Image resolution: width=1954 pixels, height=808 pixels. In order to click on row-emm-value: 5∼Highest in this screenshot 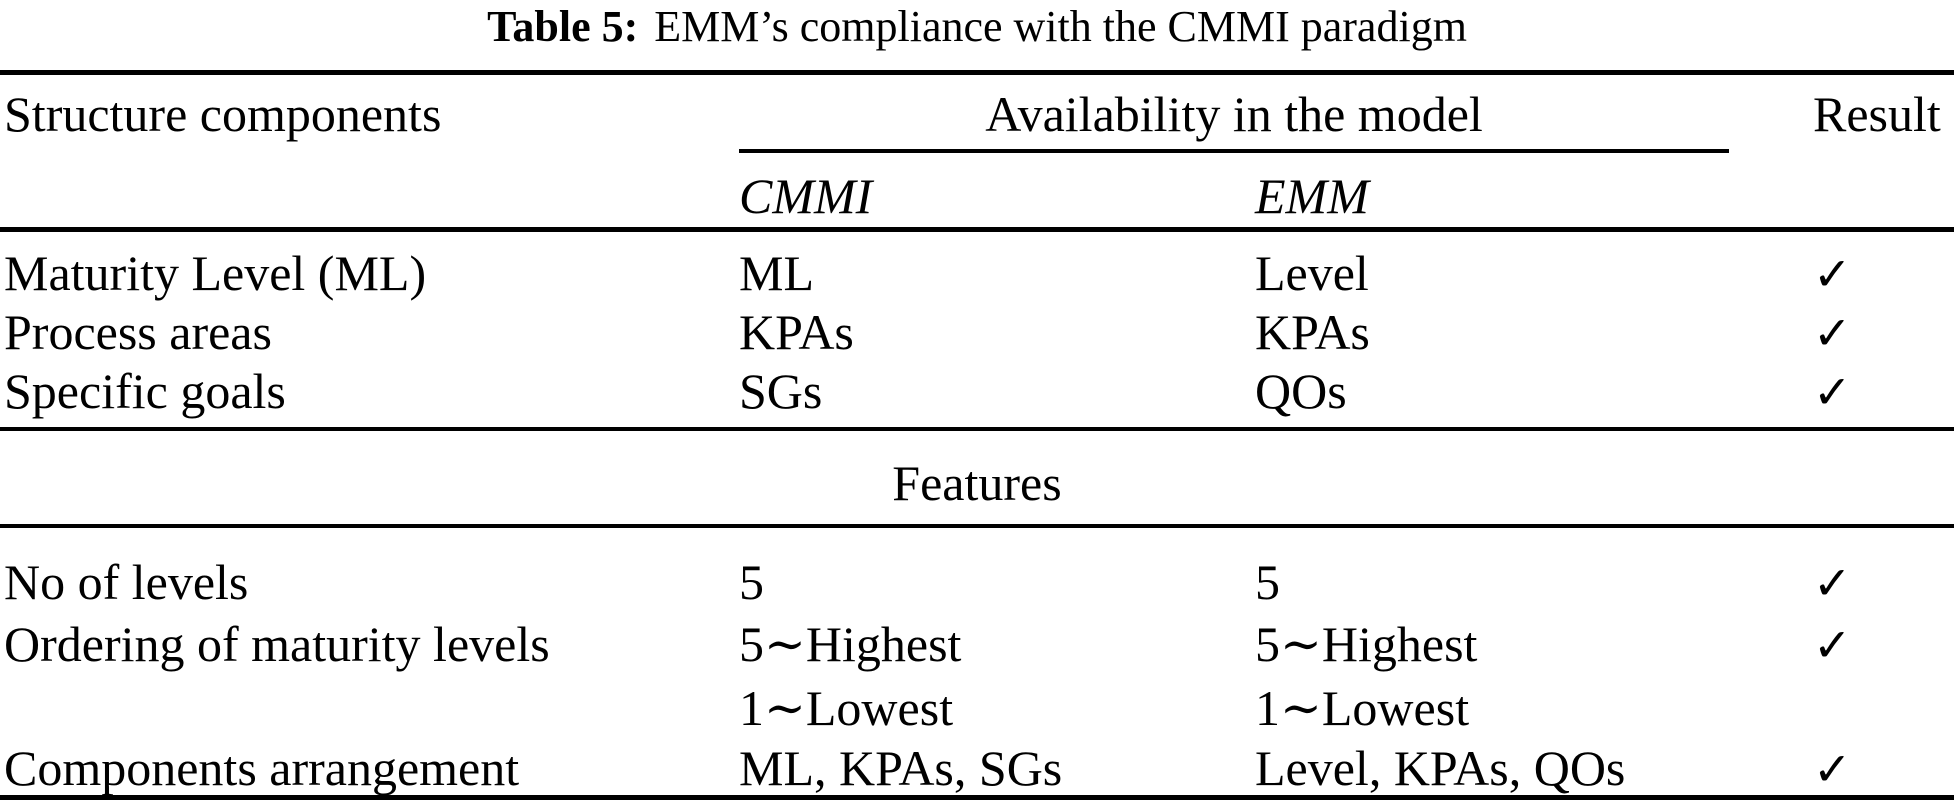, I will do `click(1366, 644)`.